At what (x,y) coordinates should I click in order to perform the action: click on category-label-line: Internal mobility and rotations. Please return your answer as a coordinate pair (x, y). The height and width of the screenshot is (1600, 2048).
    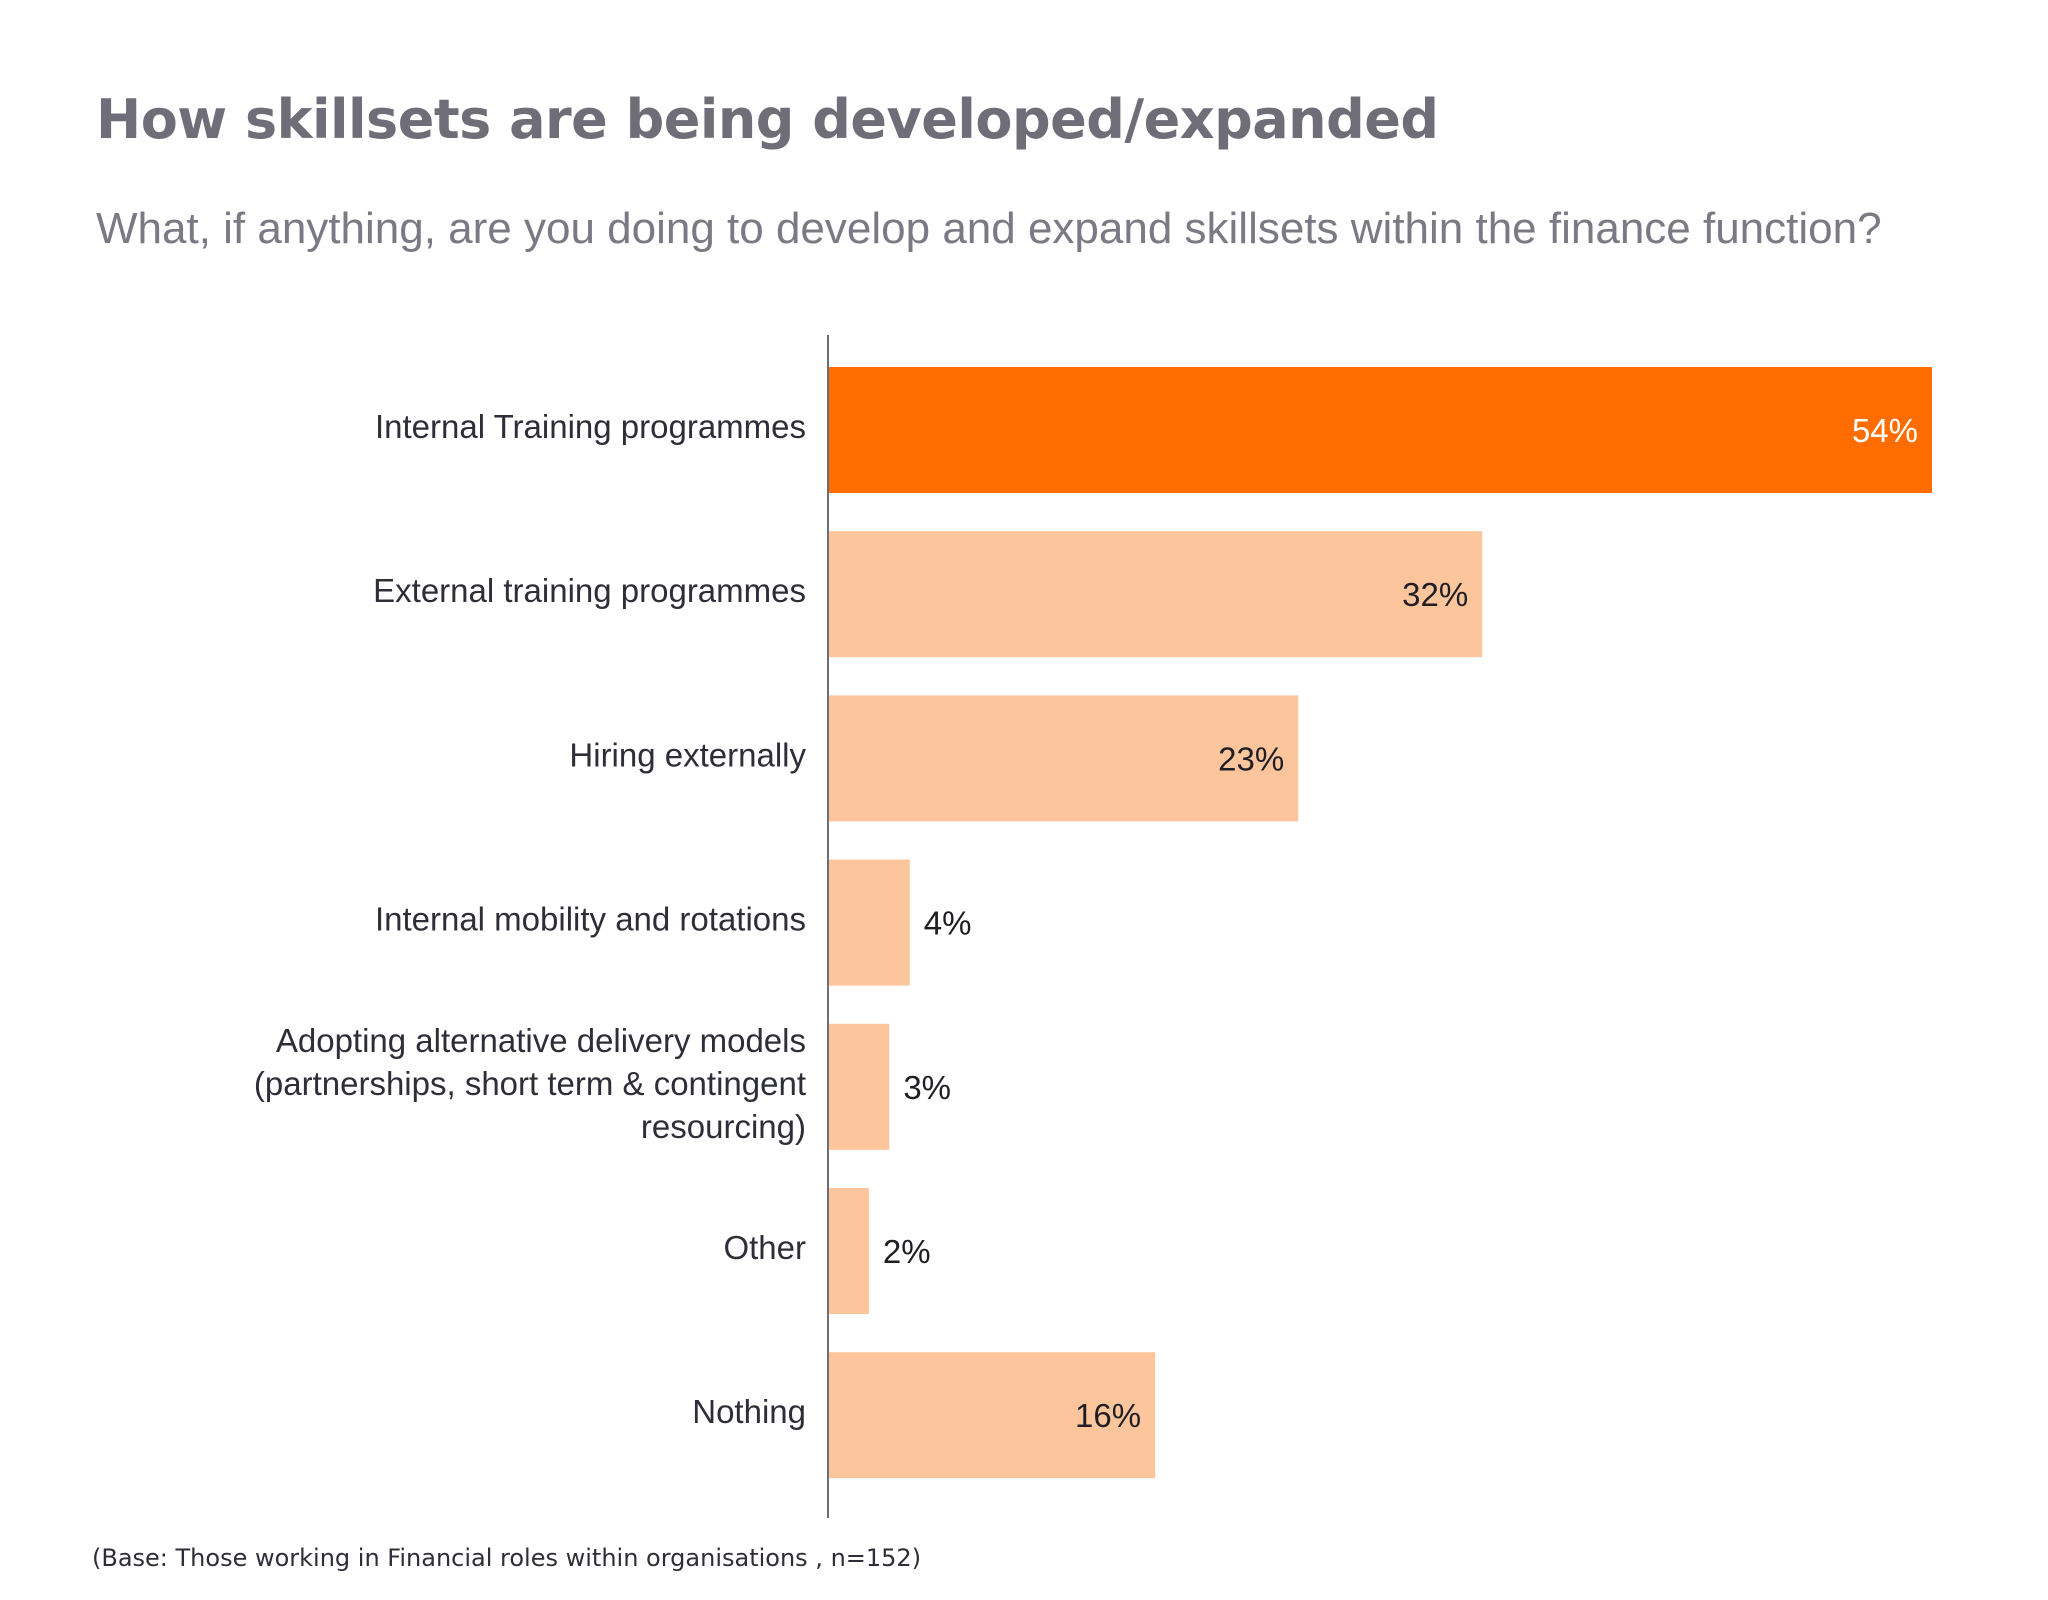
    Looking at the image, I should click on (590, 919).